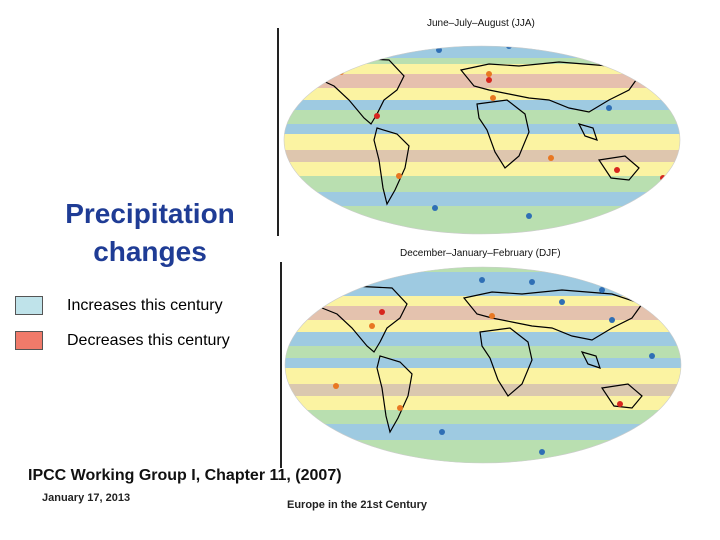  What do you see at coordinates (29, 305) in the screenshot?
I see `legend-swatch-increase` at bounding box center [29, 305].